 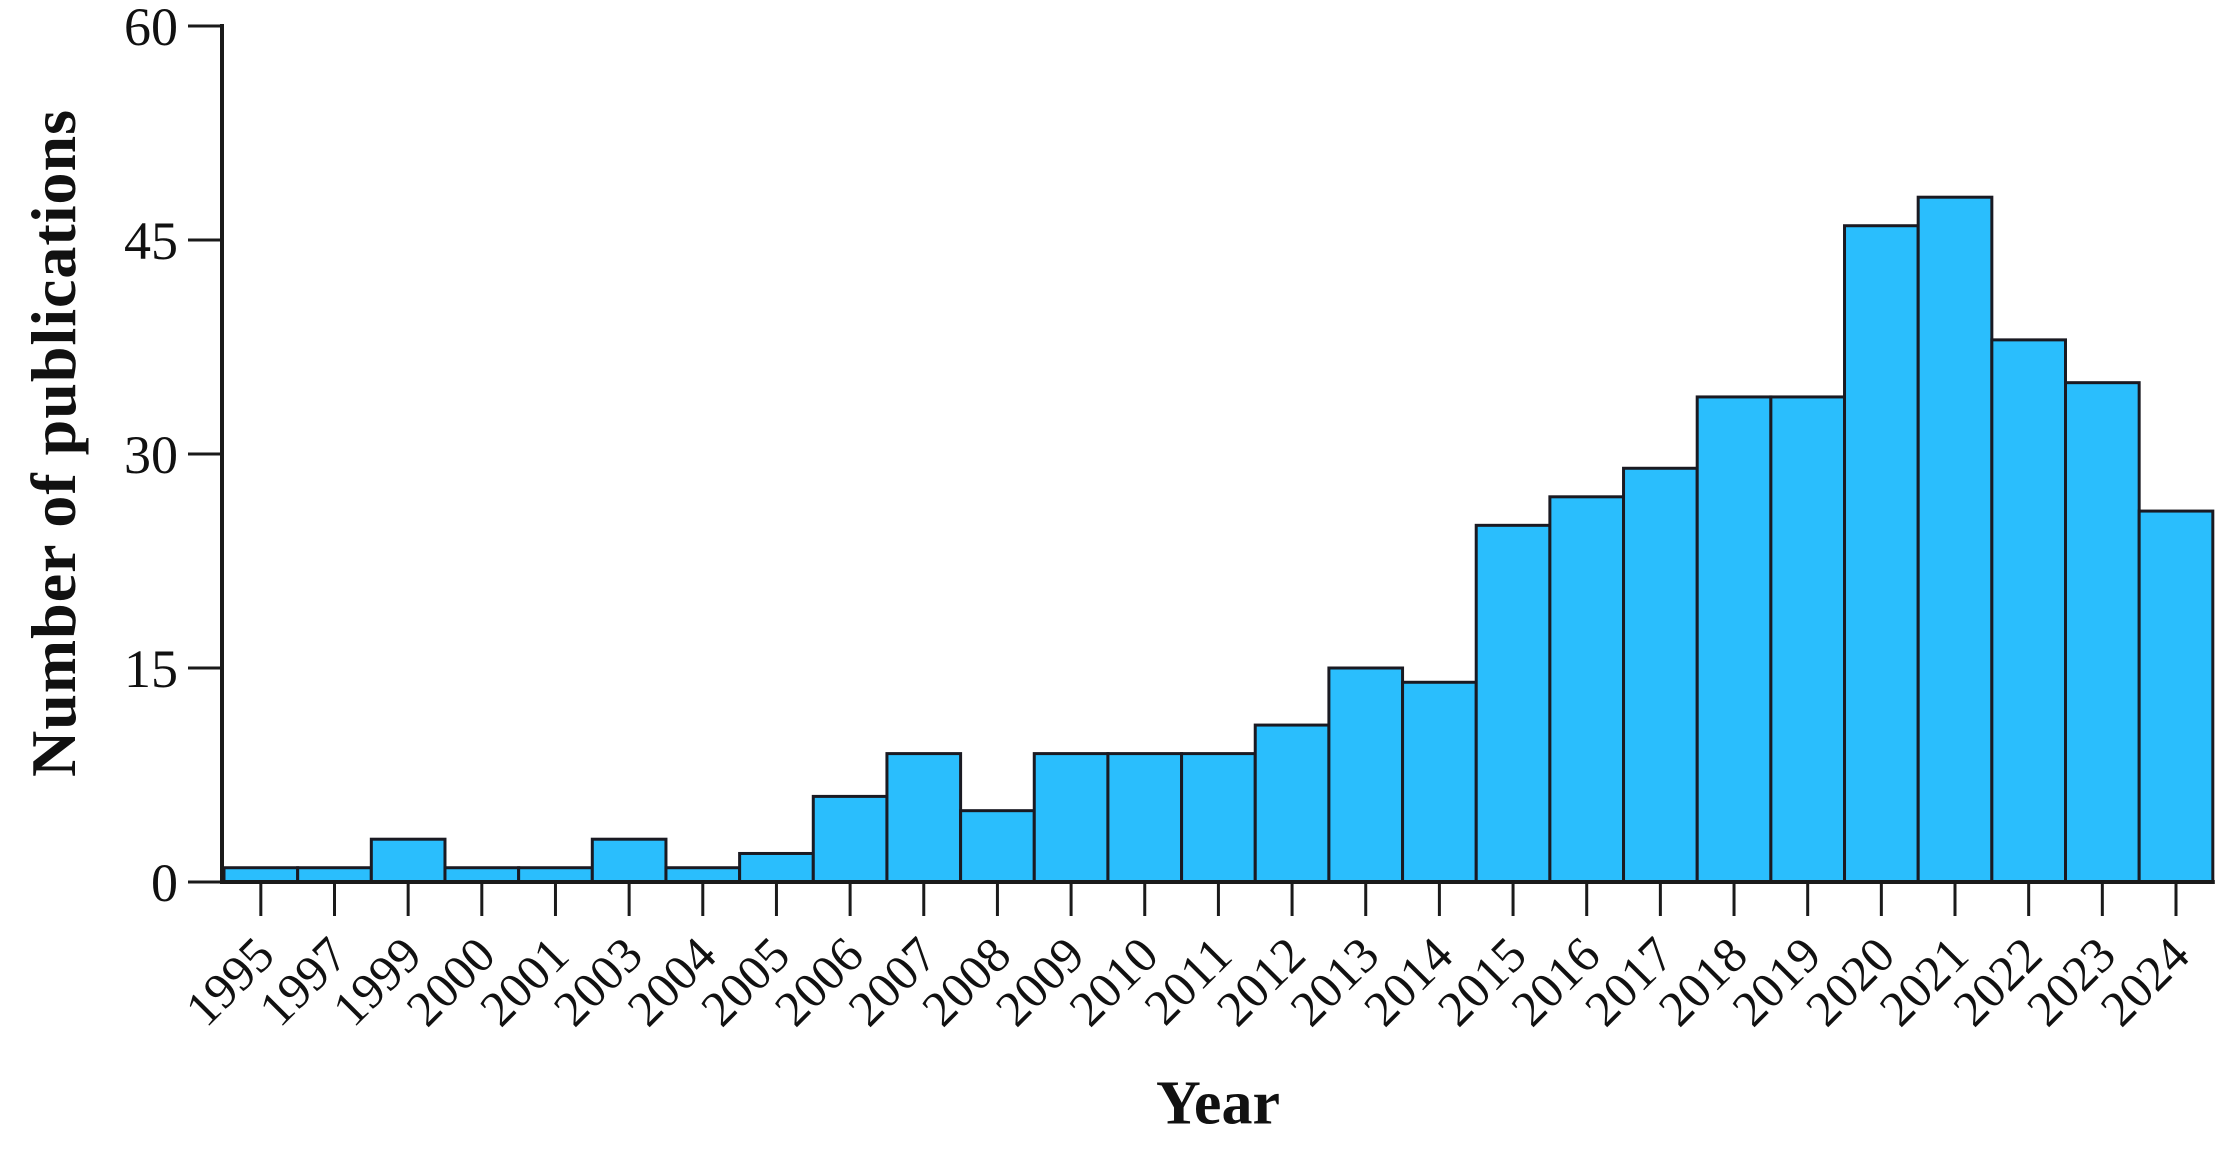 I want to click on bar-2013, so click(x=1366, y=775).